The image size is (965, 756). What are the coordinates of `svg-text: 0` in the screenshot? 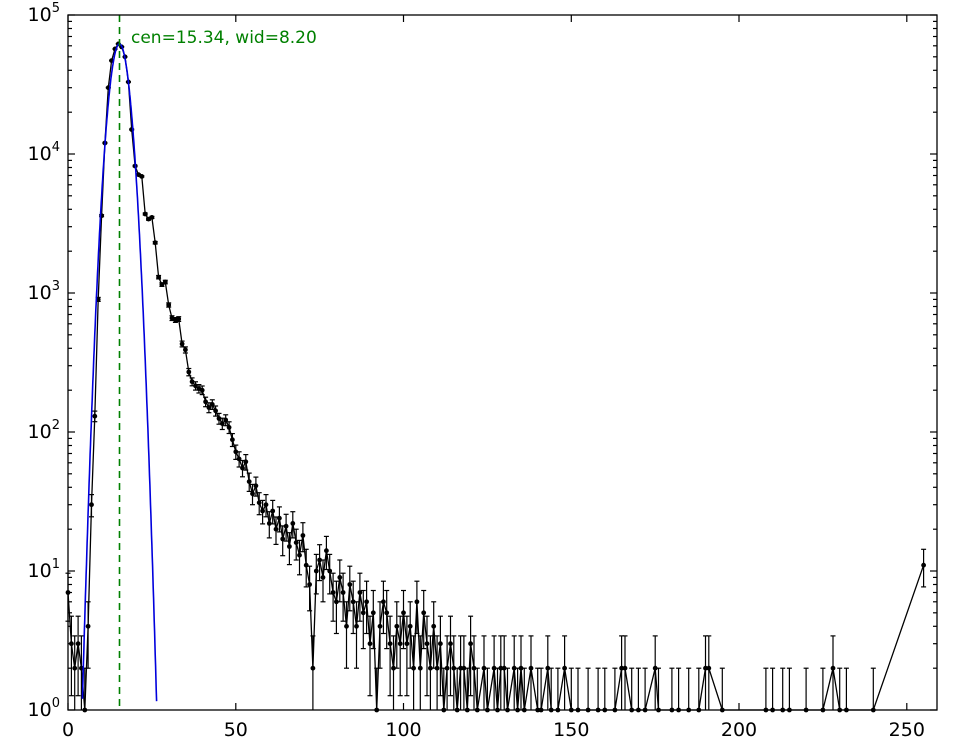 It's located at (68, 730).